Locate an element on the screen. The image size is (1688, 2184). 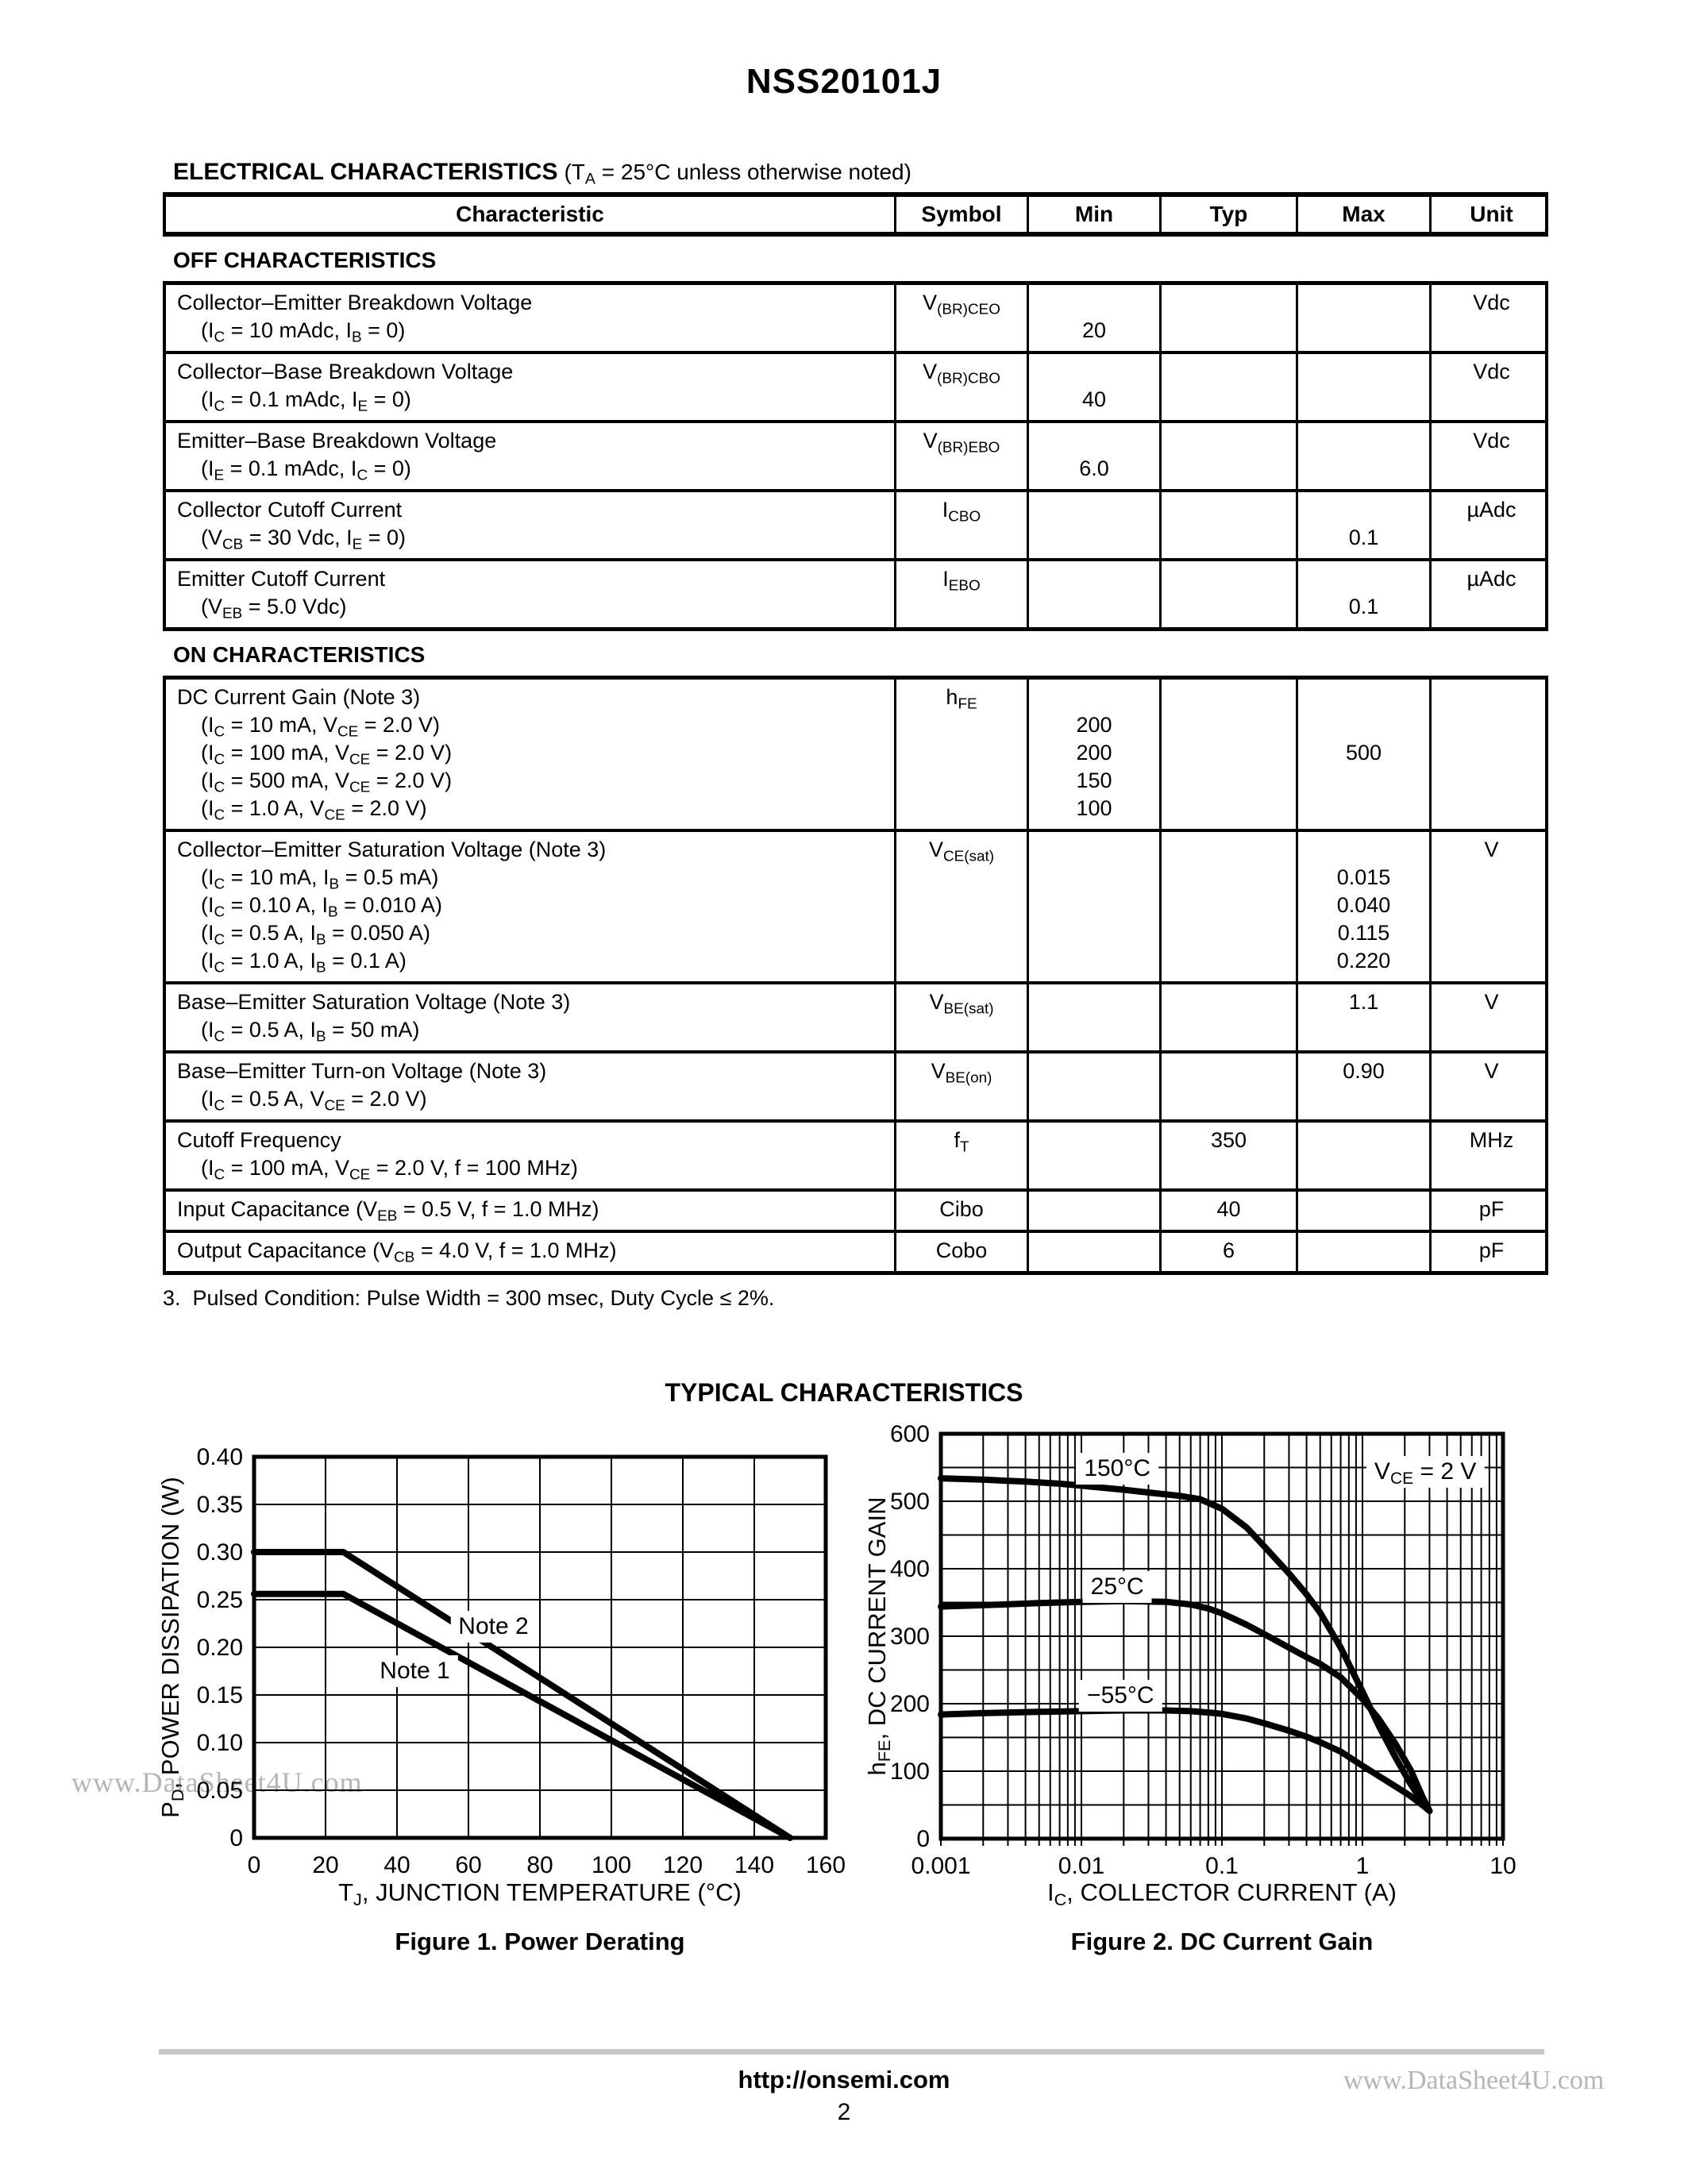
footer-divider is located at coordinates (851, 2052).